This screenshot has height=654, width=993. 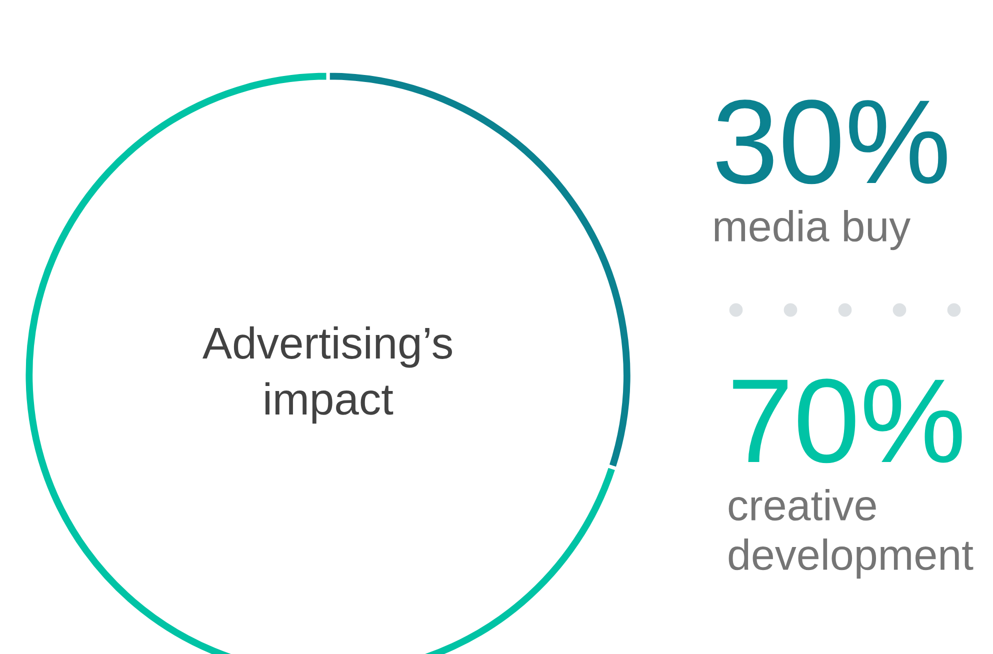 I want to click on data-label: 30%, so click(x=831, y=142).